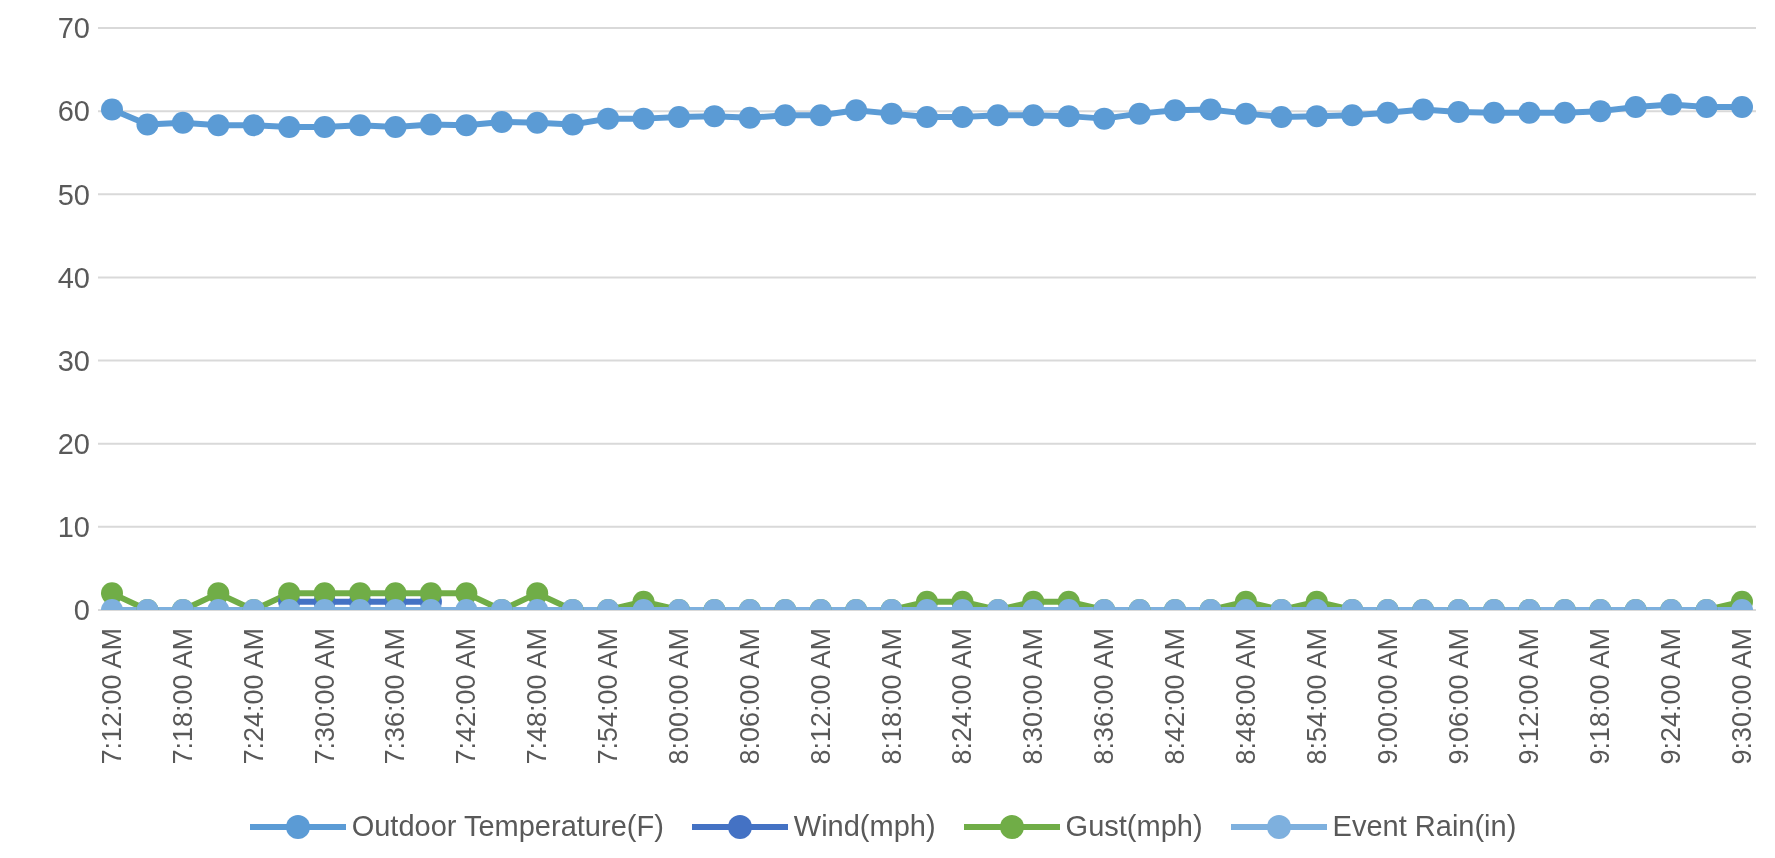 The height and width of the screenshot is (858, 1775). What do you see at coordinates (678, 696) in the screenshot?
I see `x-tick-label: 8:00:00 AM` at bounding box center [678, 696].